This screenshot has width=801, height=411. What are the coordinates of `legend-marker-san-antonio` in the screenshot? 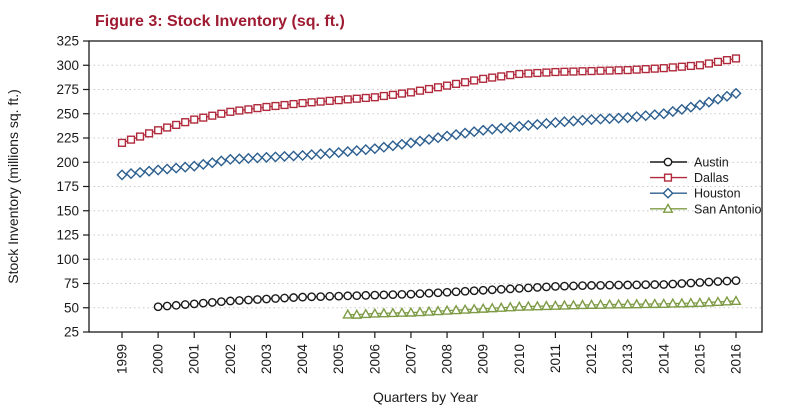 It's located at (668, 207).